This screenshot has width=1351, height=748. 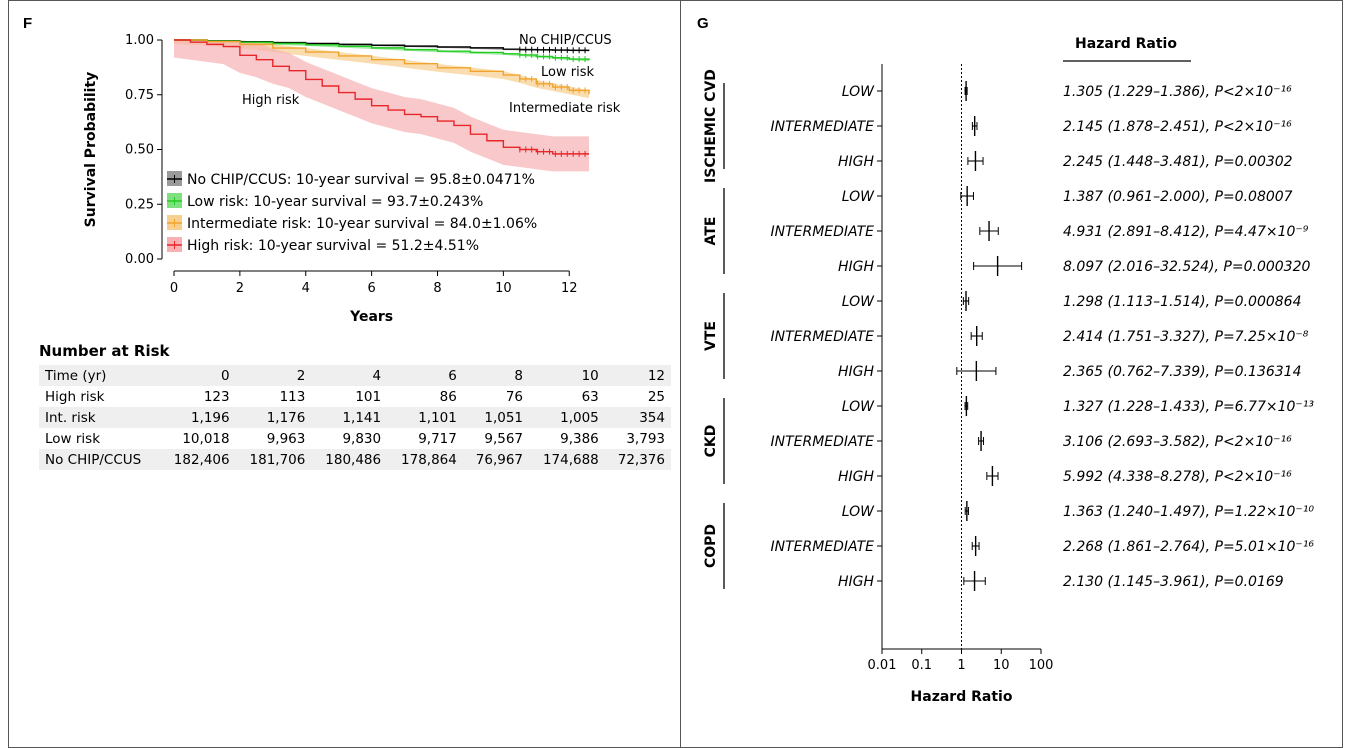 What do you see at coordinates (496, 396) in the screenshot?
I see `cell-value: 76` at bounding box center [496, 396].